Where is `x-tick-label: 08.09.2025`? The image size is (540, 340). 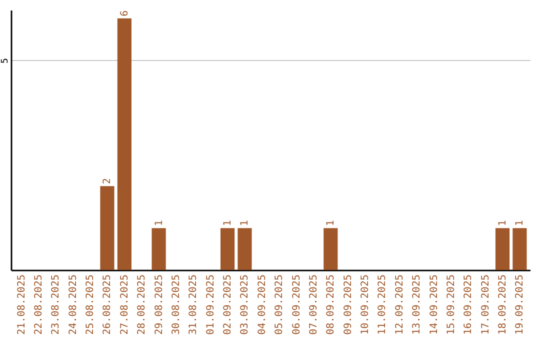 x-tick-label: 08.09.2025 is located at coordinates (331, 304).